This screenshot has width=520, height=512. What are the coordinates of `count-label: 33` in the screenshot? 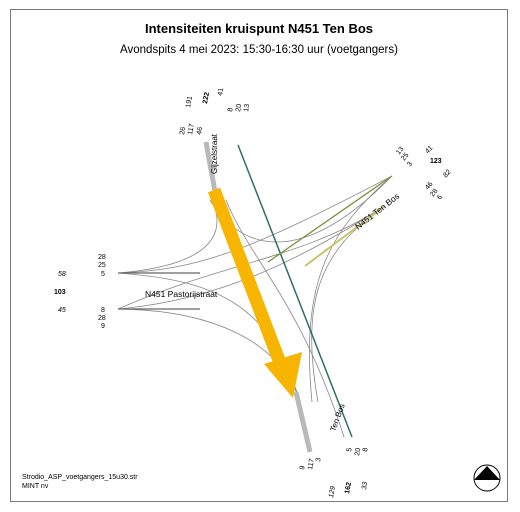 It's located at (365, 485).